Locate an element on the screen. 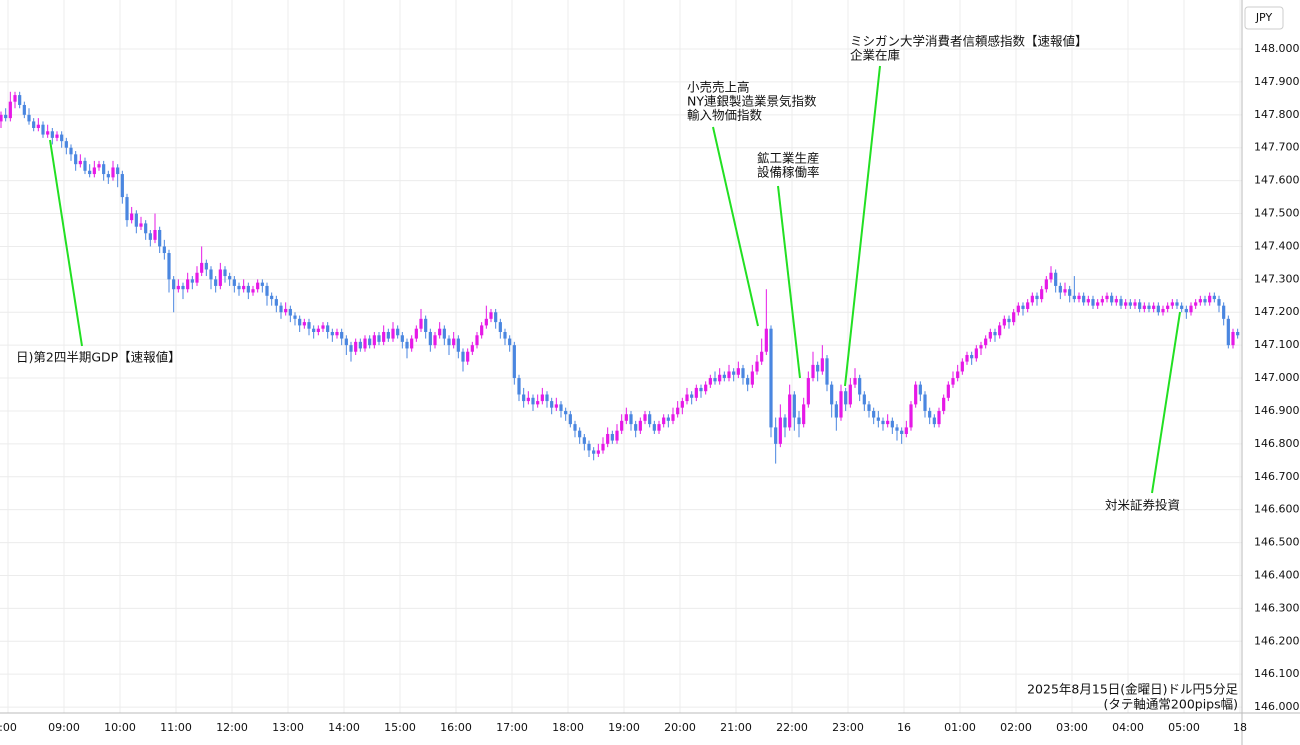 The height and width of the screenshot is (745, 1300). x-tick-label: 10:00 is located at coordinates (120, 727).